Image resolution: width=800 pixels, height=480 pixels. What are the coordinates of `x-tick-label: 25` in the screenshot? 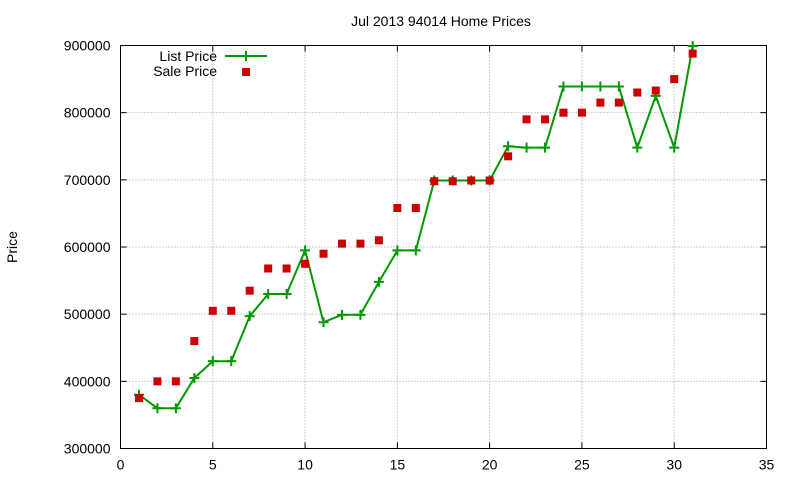 It's located at (582, 465).